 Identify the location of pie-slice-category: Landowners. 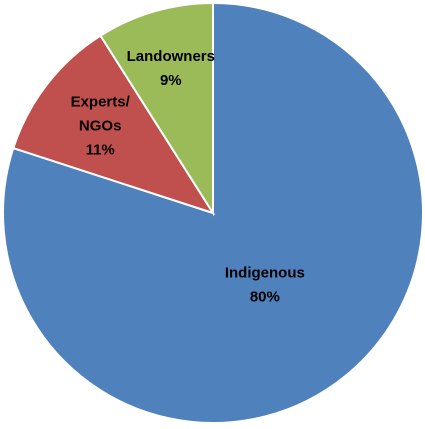
(171, 56).